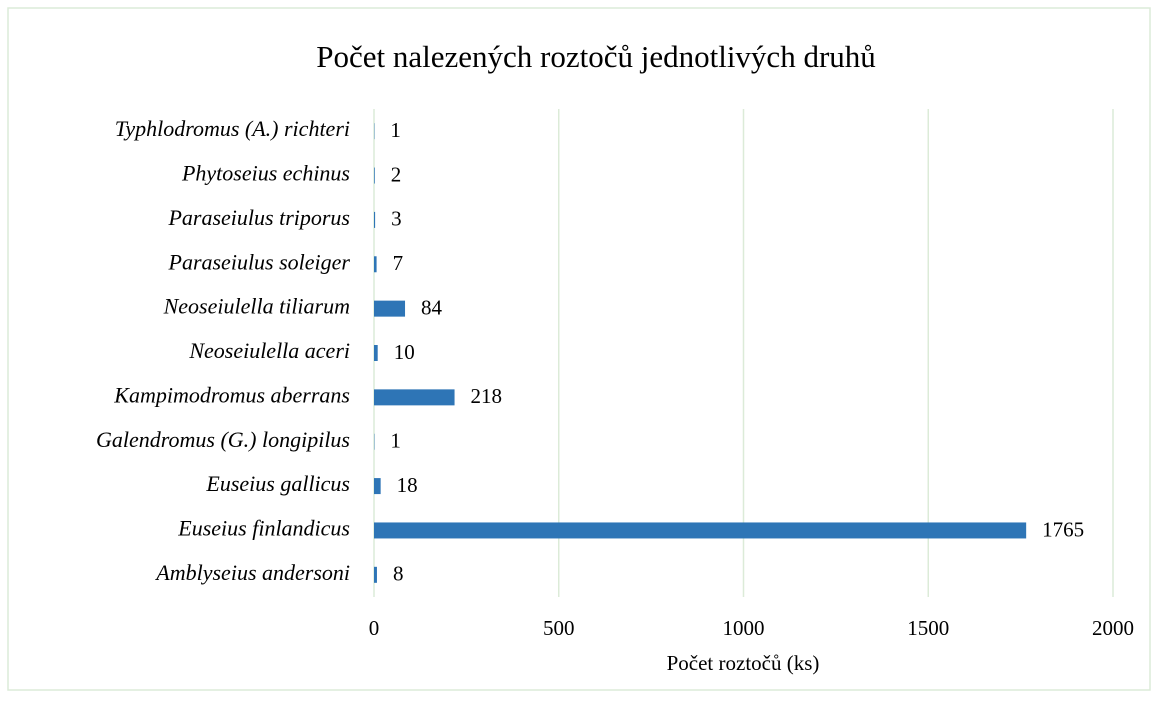  I want to click on data-label: 18, so click(407, 485).